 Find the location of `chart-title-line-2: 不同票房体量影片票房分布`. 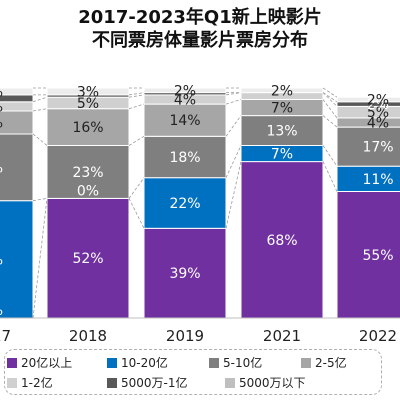

chart-title-line-2: 不同票房体量影片票房分布 is located at coordinates (200, 40).